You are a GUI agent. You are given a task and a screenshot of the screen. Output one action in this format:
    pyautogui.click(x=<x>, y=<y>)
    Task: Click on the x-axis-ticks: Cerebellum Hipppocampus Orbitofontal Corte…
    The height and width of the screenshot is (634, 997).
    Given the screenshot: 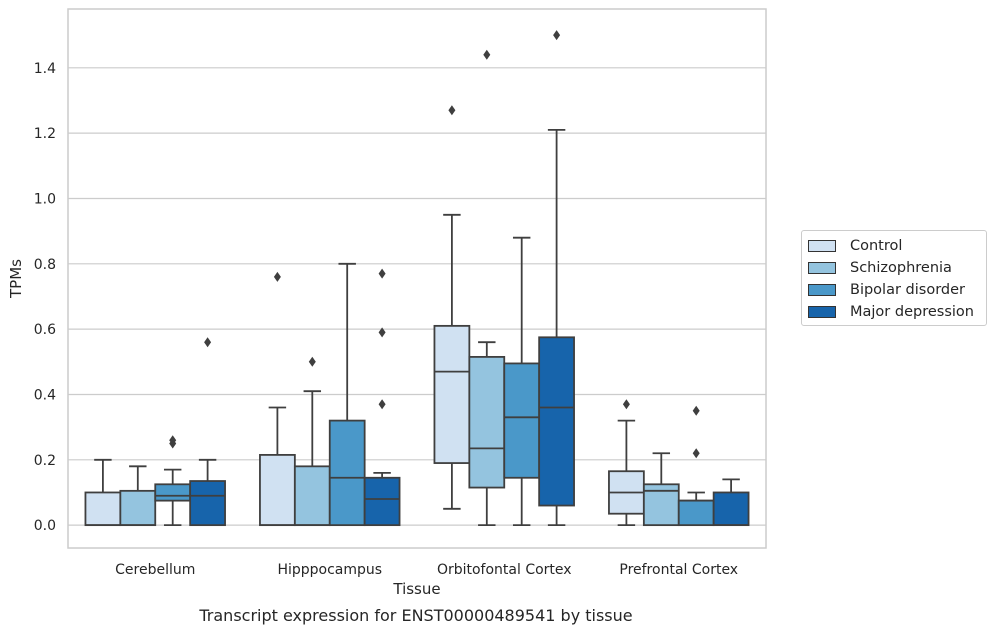 What is the action you would take?
    pyautogui.click(x=426, y=570)
    